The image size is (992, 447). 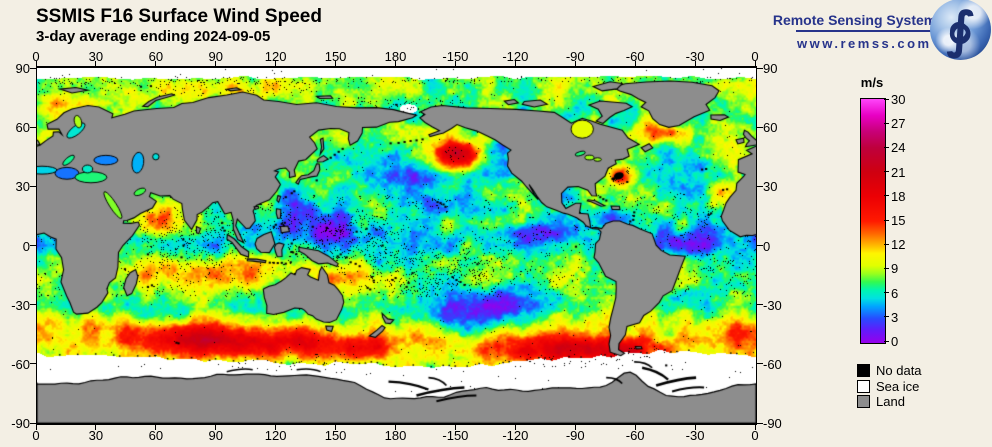 What do you see at coordinates (864, 43) in the screenshot?
I see `logo-url: www.remss.com` at bounding box center [864, 43].